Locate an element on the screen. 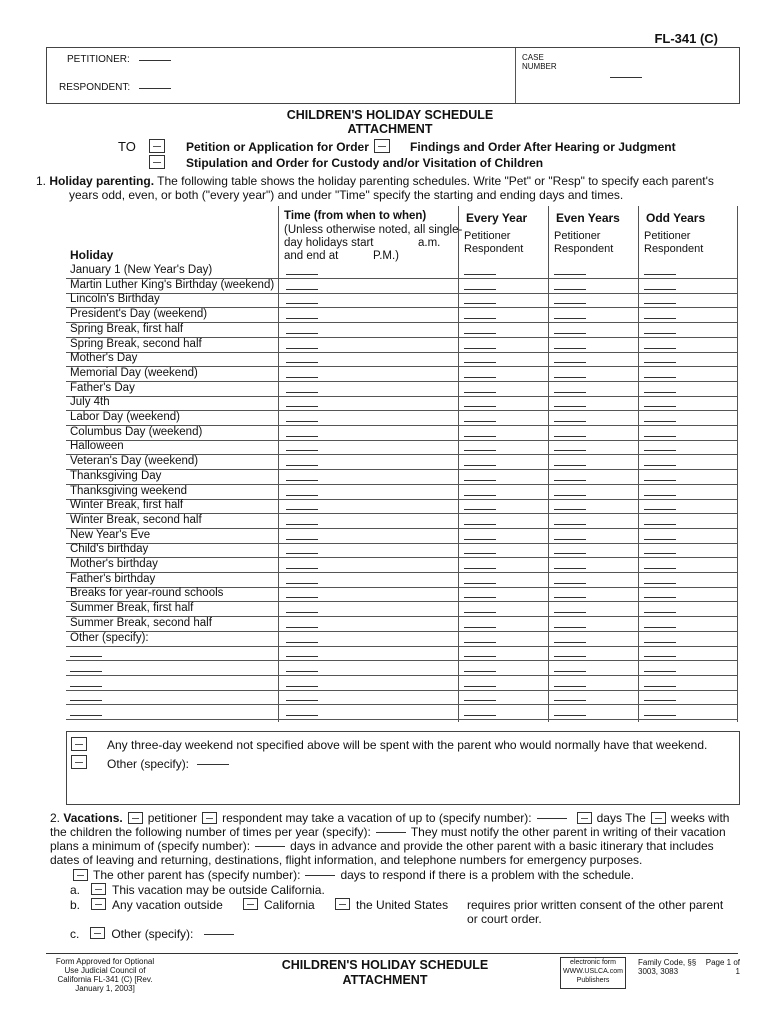 This screenshot has width=770, height=1024. respond-checkbox is located at coordinates (80, 875).